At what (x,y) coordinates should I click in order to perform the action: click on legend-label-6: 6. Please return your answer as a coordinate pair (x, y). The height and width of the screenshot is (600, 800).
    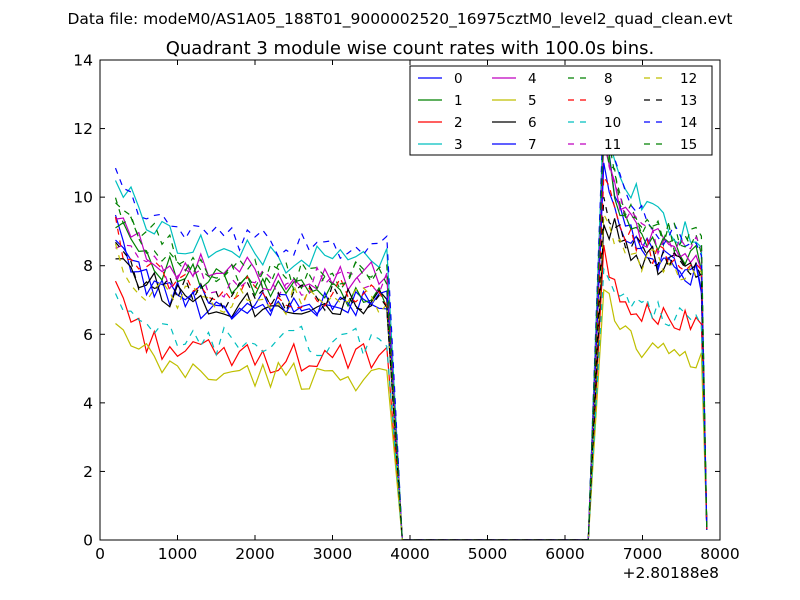
    Looking at the image, I should click on (532, 123).